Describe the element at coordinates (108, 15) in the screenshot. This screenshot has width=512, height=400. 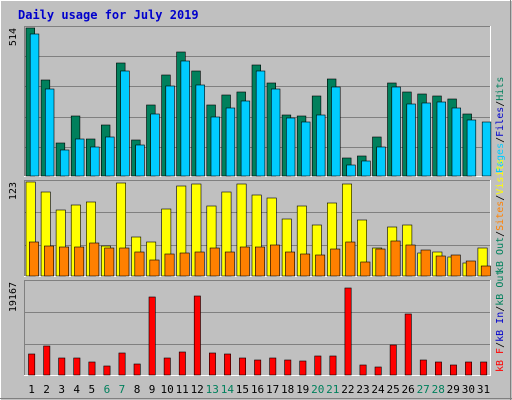
I see `chart-title: Daily usage for July 2019` at that location.